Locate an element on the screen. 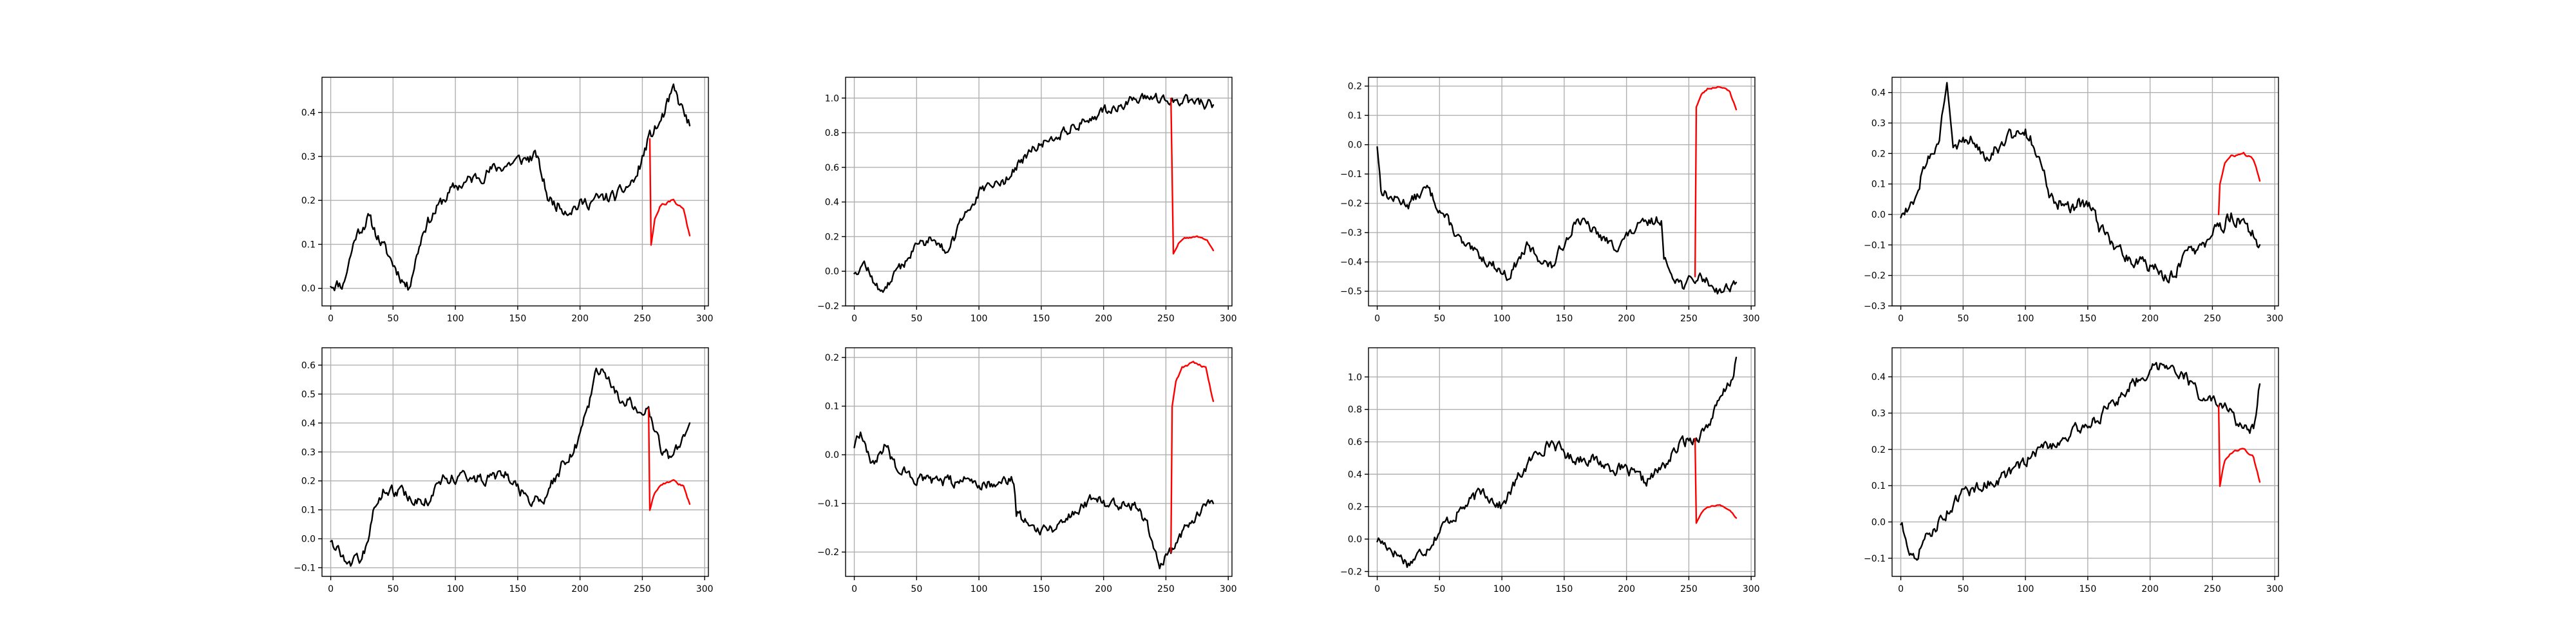 Image resolution: width=2576 pixels, height=644 pixels. chart-panel-8: 0 50 100 150 200 250 300 −0.1 0.0 0.1 0.2 0.3 0.4 is located at coordinates (2074, 470).